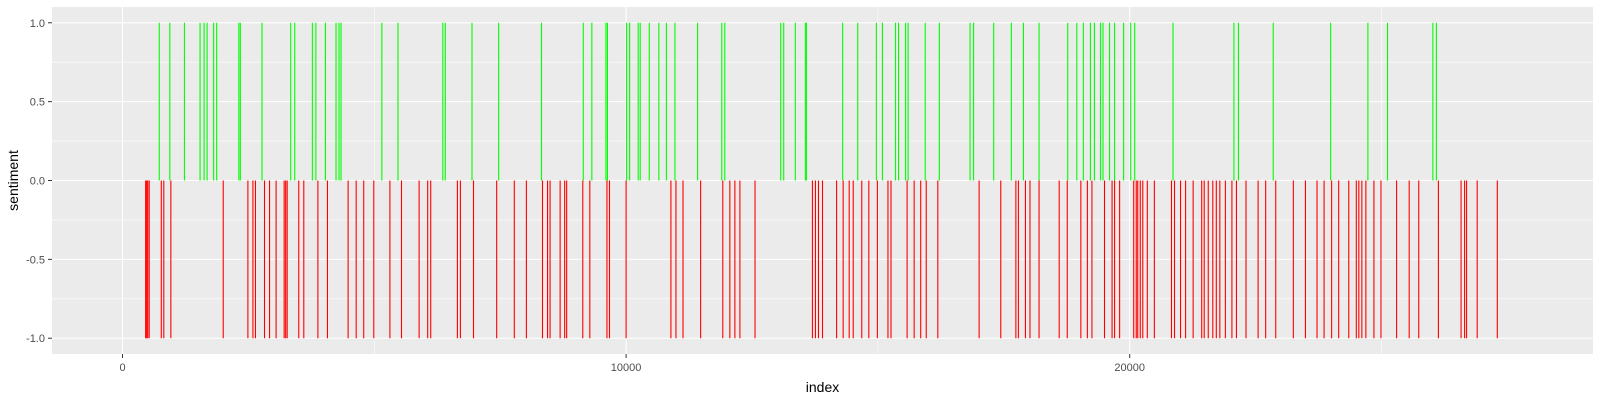 This screenshot has height=410, width=1600. I want to click on y-axis-ticks: -1.0 -0.5 0.0 0.5 1.0, so click(39, 181).